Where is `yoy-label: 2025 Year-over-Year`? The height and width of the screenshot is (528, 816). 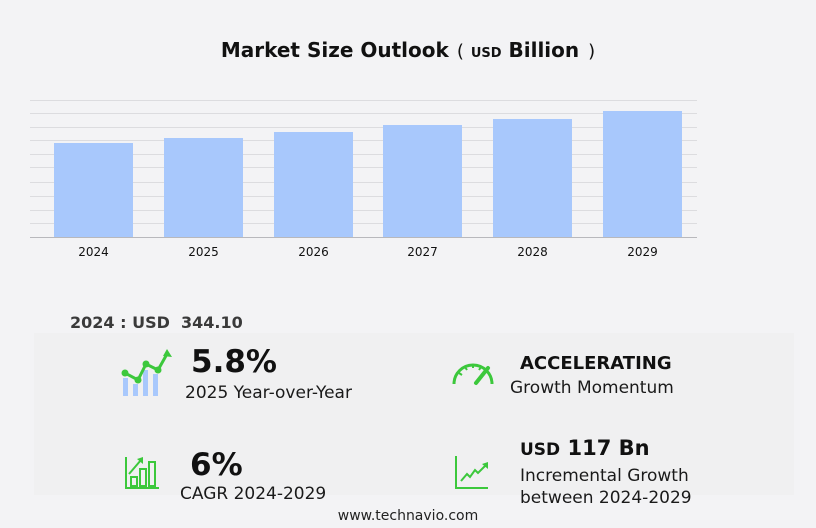
yoy-label: 2025 Year-over-Year is located at coordinates (268, 393).